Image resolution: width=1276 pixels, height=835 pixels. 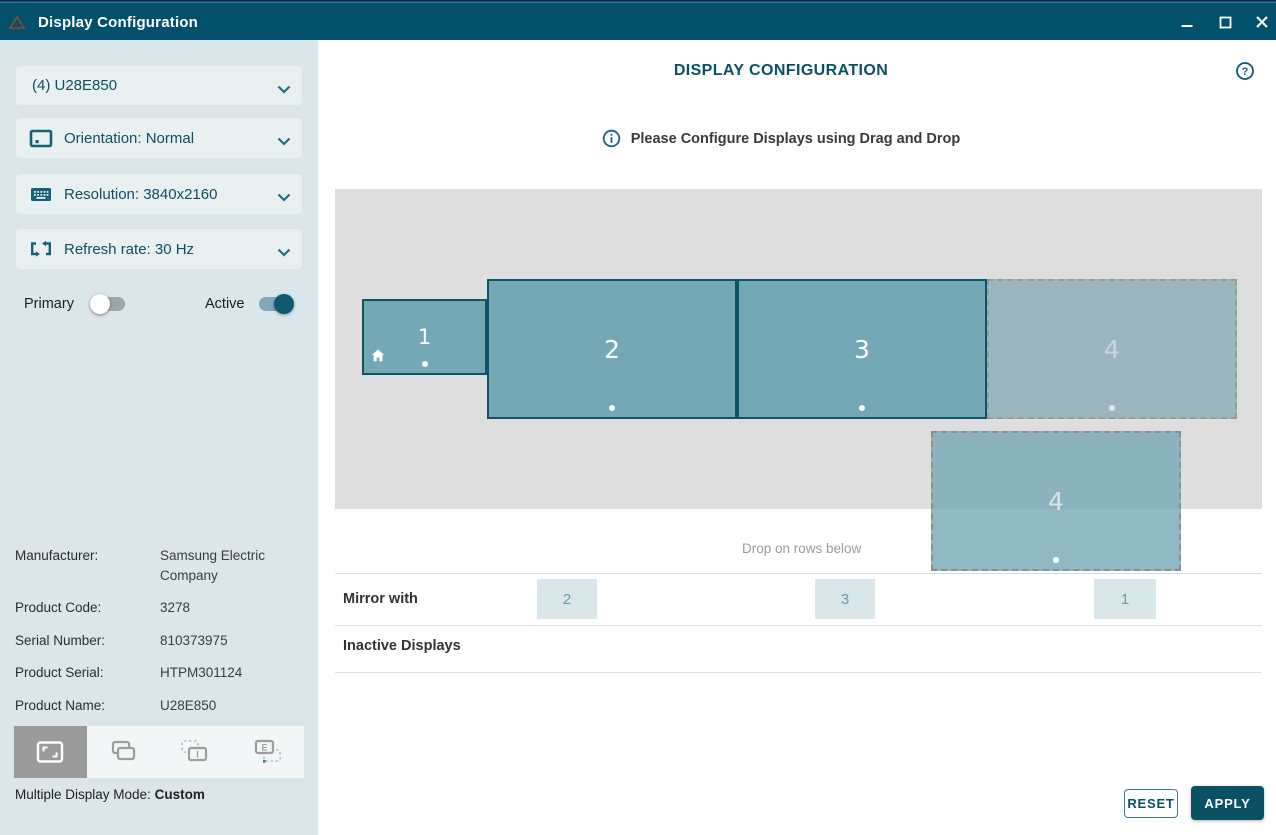 I want to click on mode-clone-button, so click(x=123, y=752).